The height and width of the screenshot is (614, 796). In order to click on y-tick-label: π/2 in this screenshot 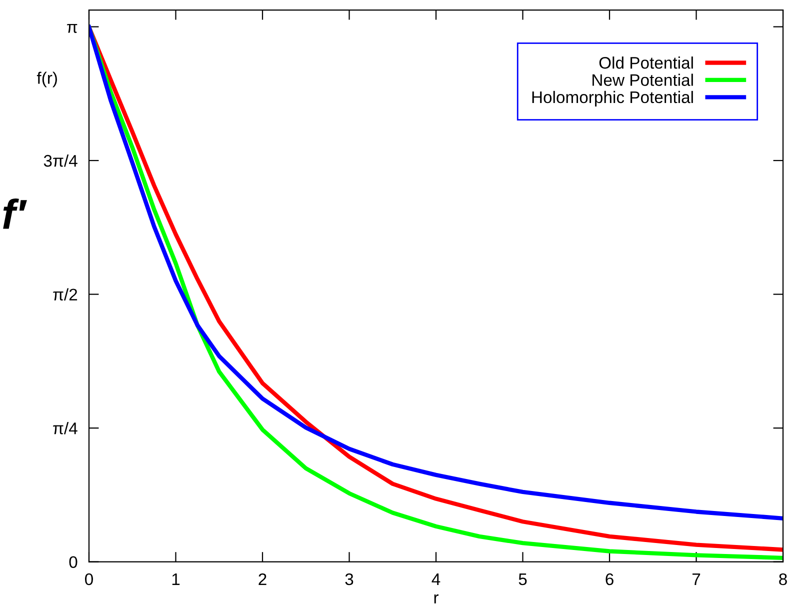, I will do `click(65, 294)`.